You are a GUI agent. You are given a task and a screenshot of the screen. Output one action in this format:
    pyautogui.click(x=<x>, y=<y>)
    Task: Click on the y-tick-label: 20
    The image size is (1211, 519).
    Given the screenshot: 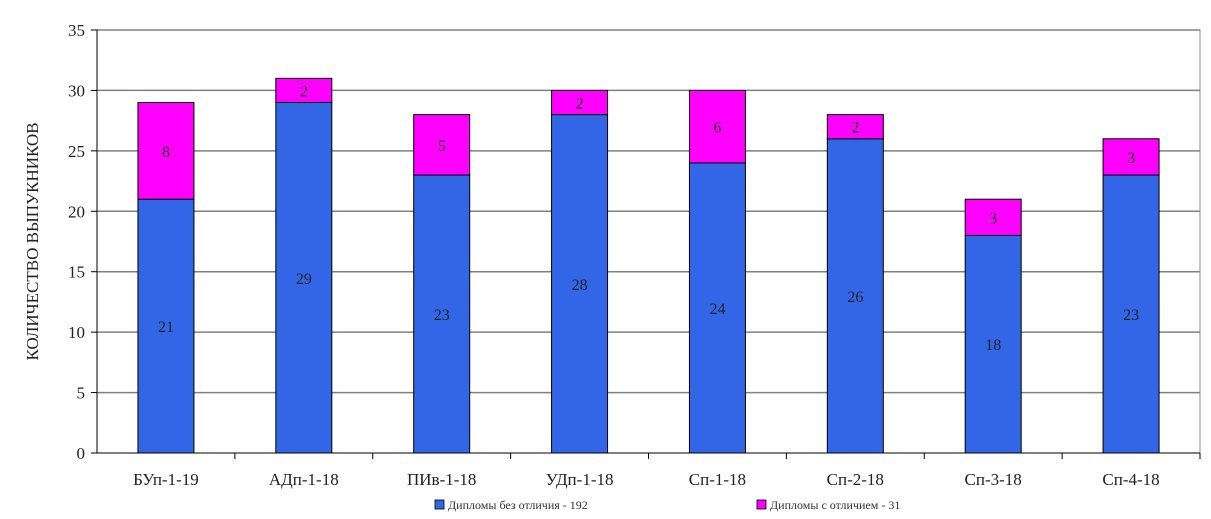 What is the action you would take?
    pyautogui.click(x=76, y=211)
    